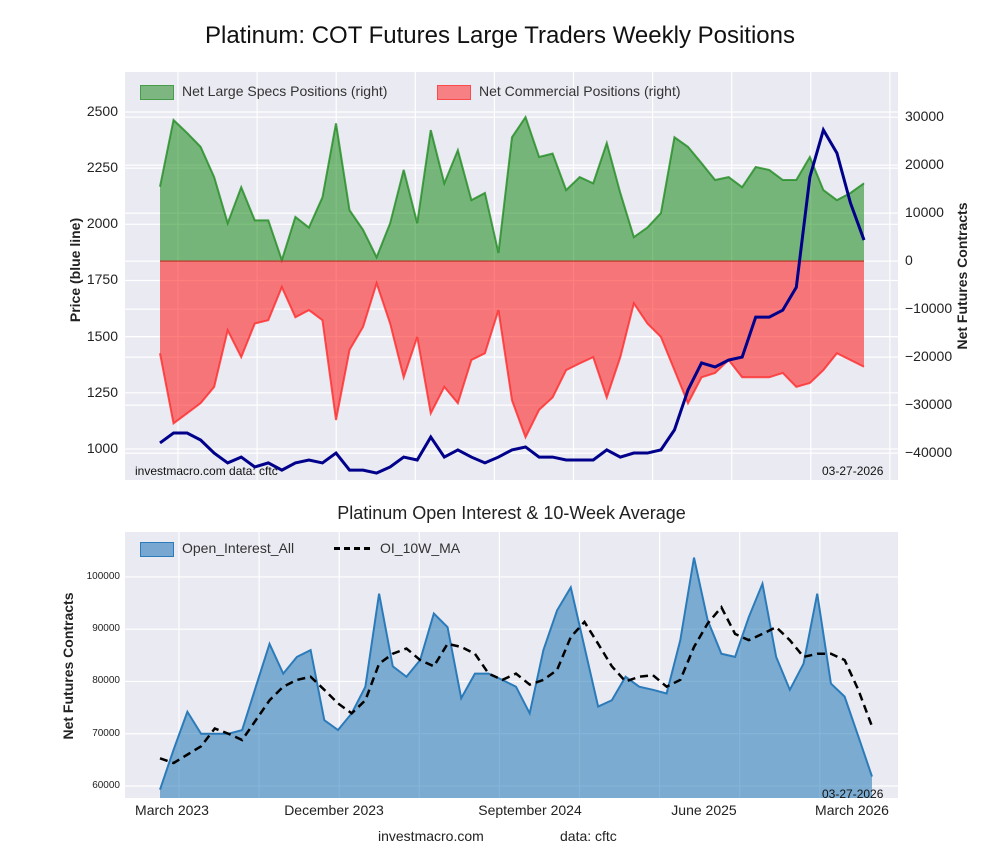 The width and height of the screenshot is (1000, 860). I want to click on x-tick-label: March 2026, so click(852, 810).